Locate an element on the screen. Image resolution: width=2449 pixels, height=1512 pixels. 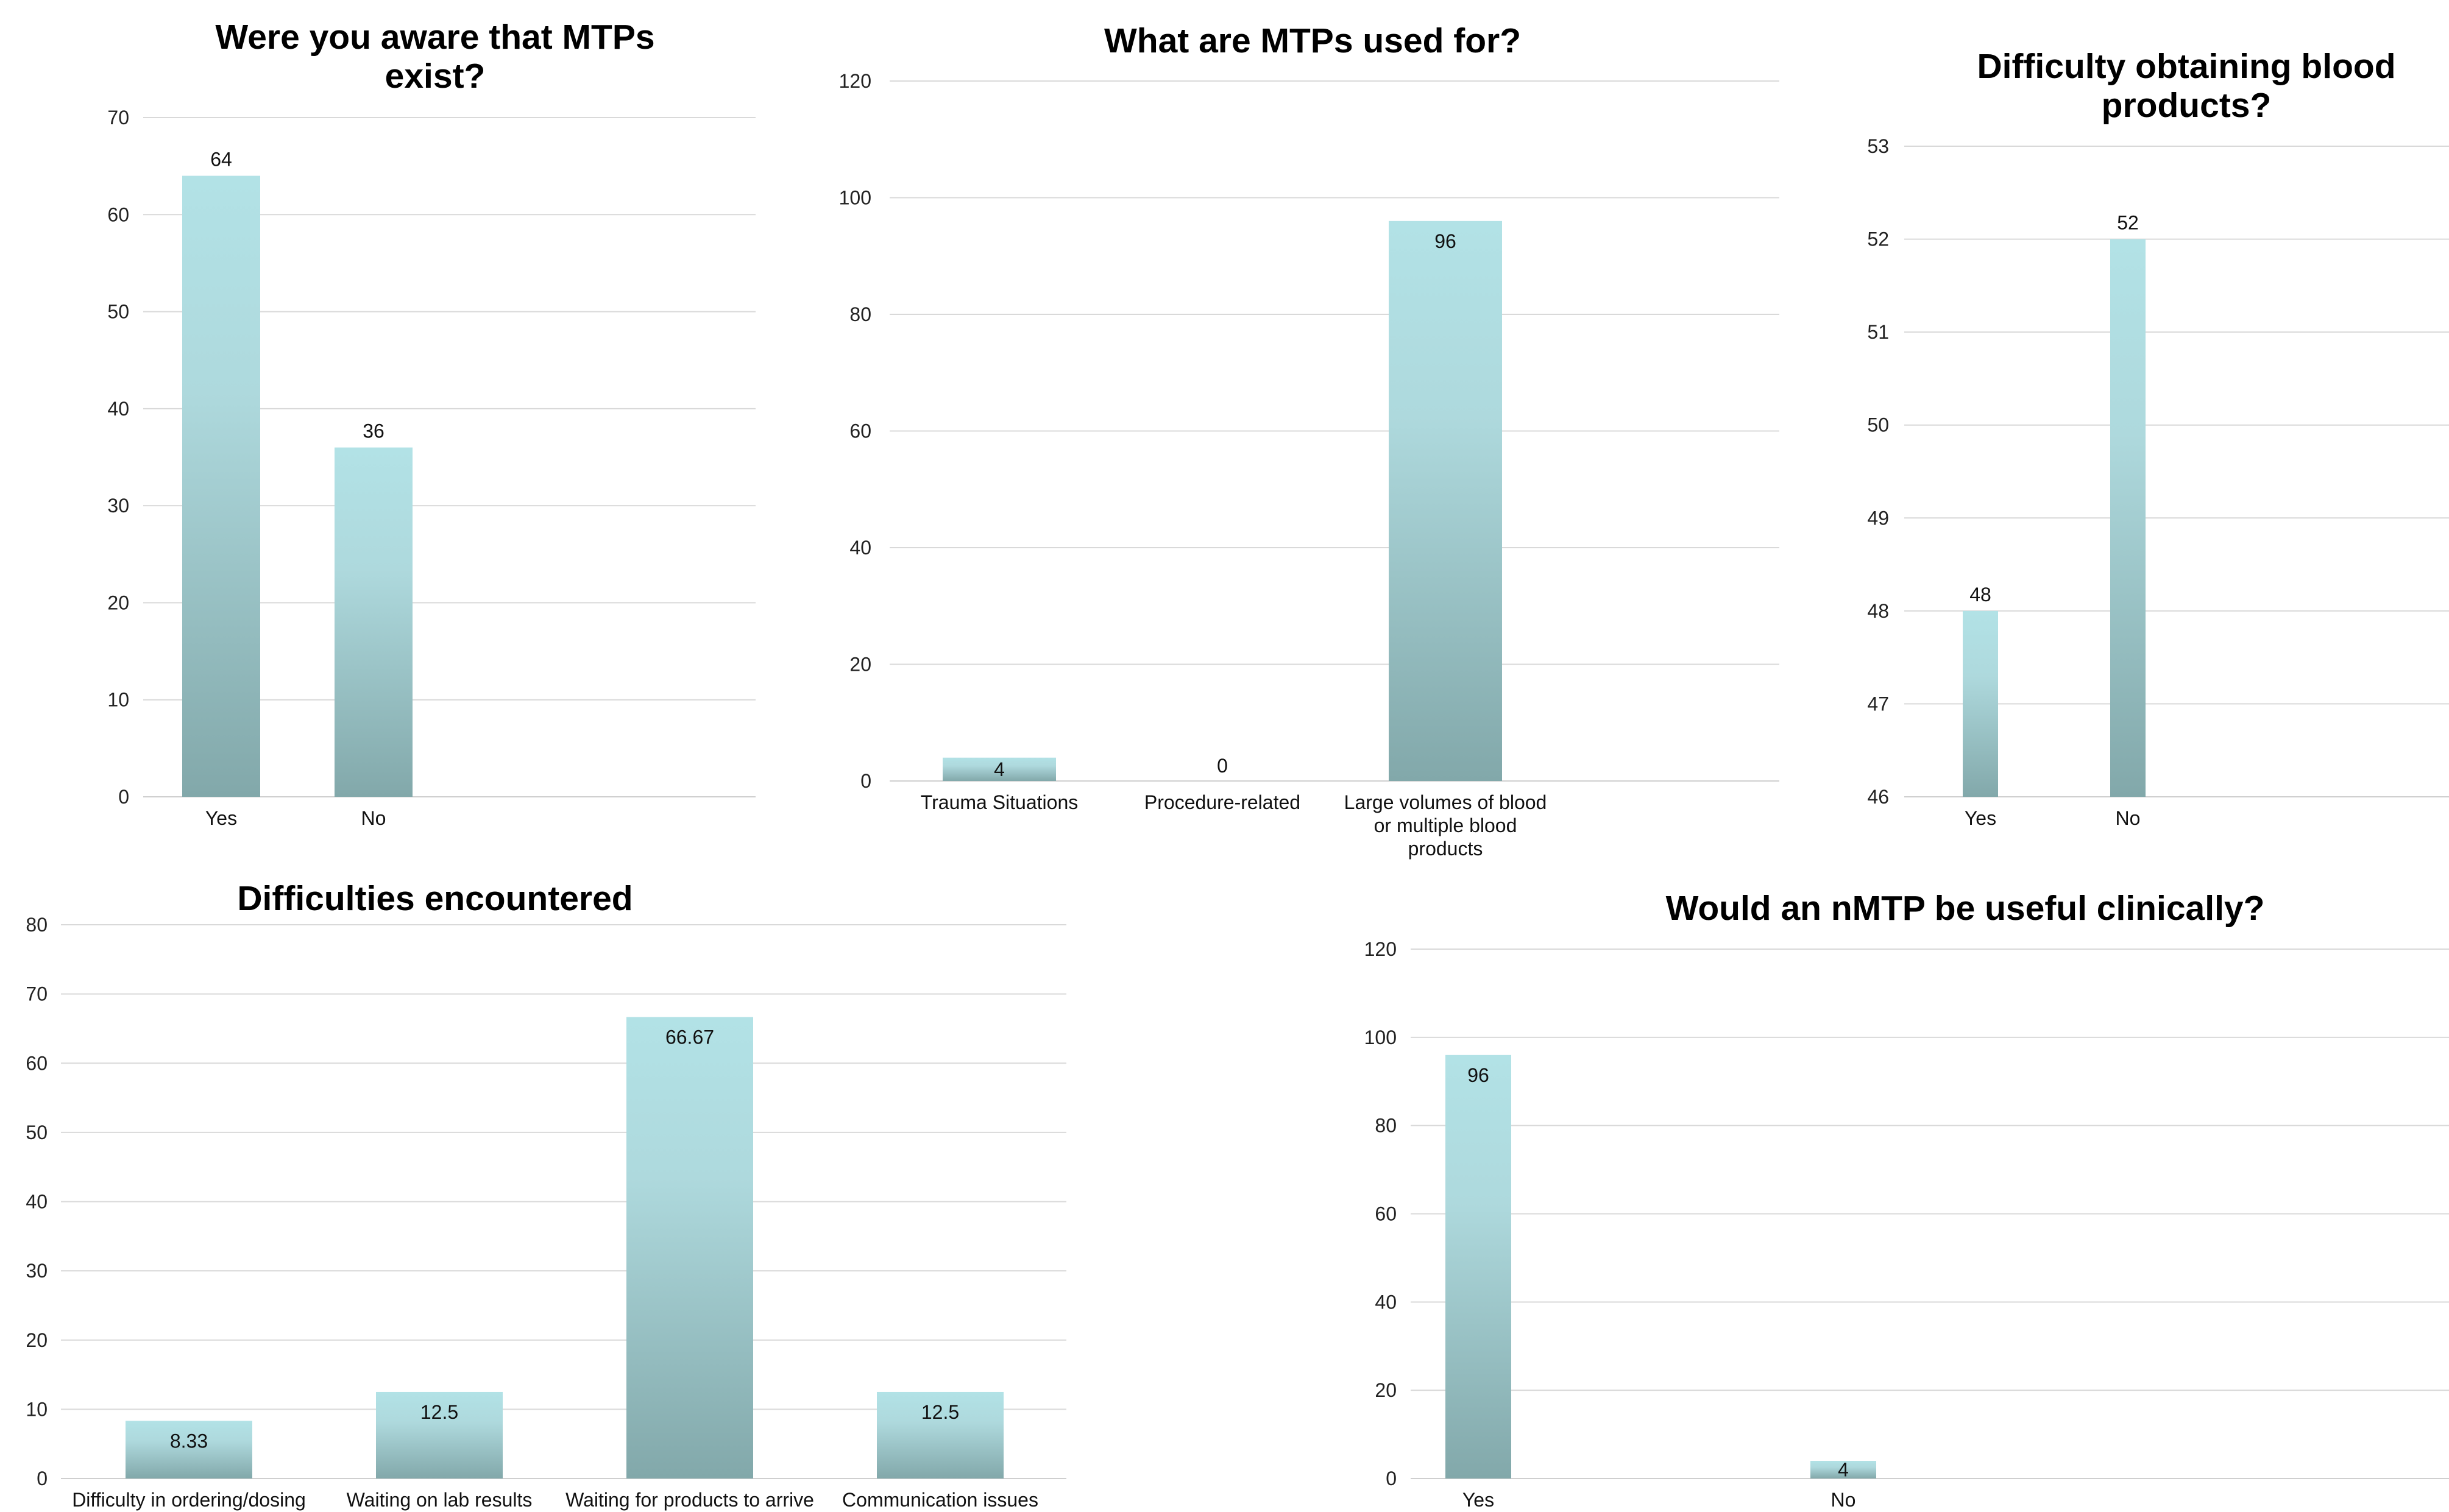
data-label: 0 is located at coordinates (1222, 766).